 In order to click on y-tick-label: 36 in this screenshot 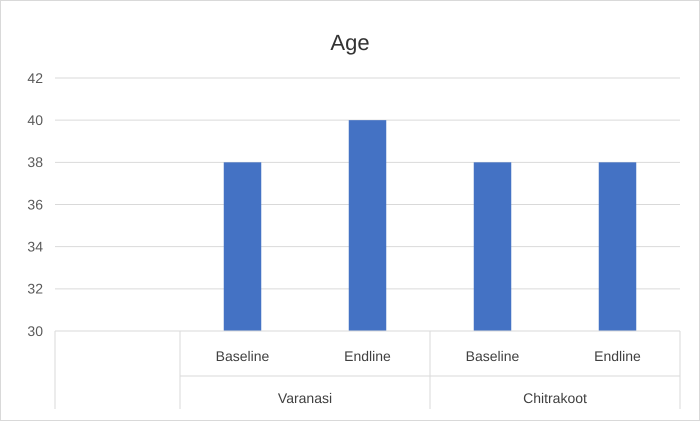, I will do `click(35, 204)`.